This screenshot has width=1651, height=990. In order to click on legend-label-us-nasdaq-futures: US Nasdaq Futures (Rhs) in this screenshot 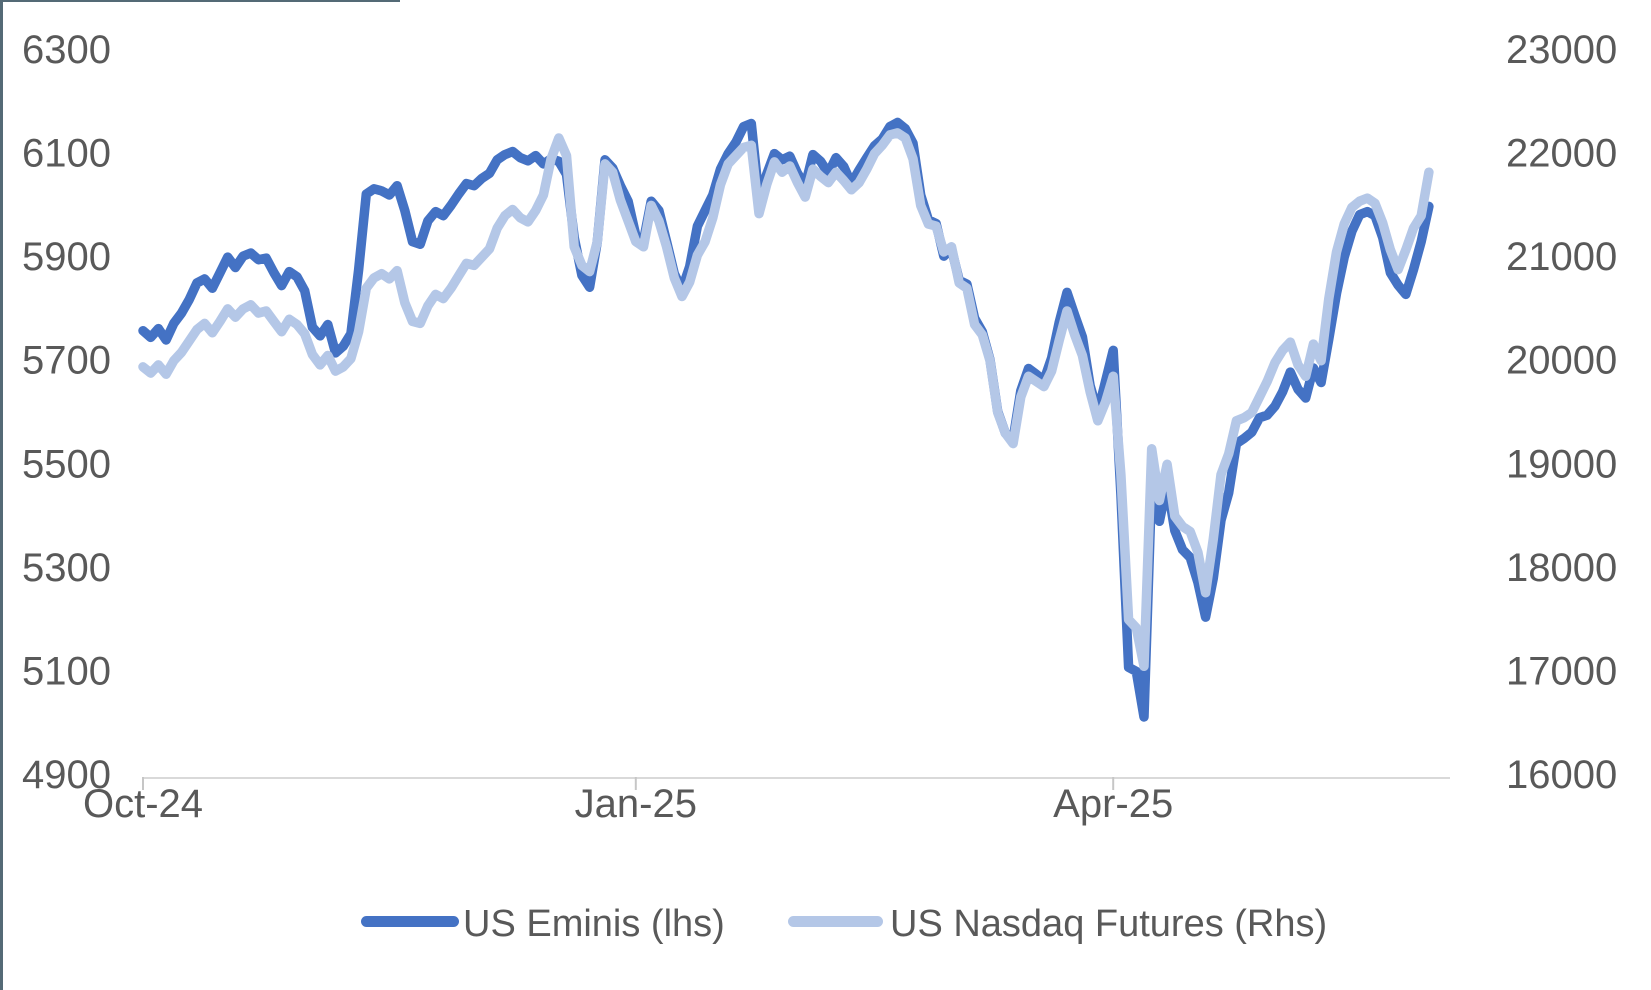, I will do `click(1108, 924)`.